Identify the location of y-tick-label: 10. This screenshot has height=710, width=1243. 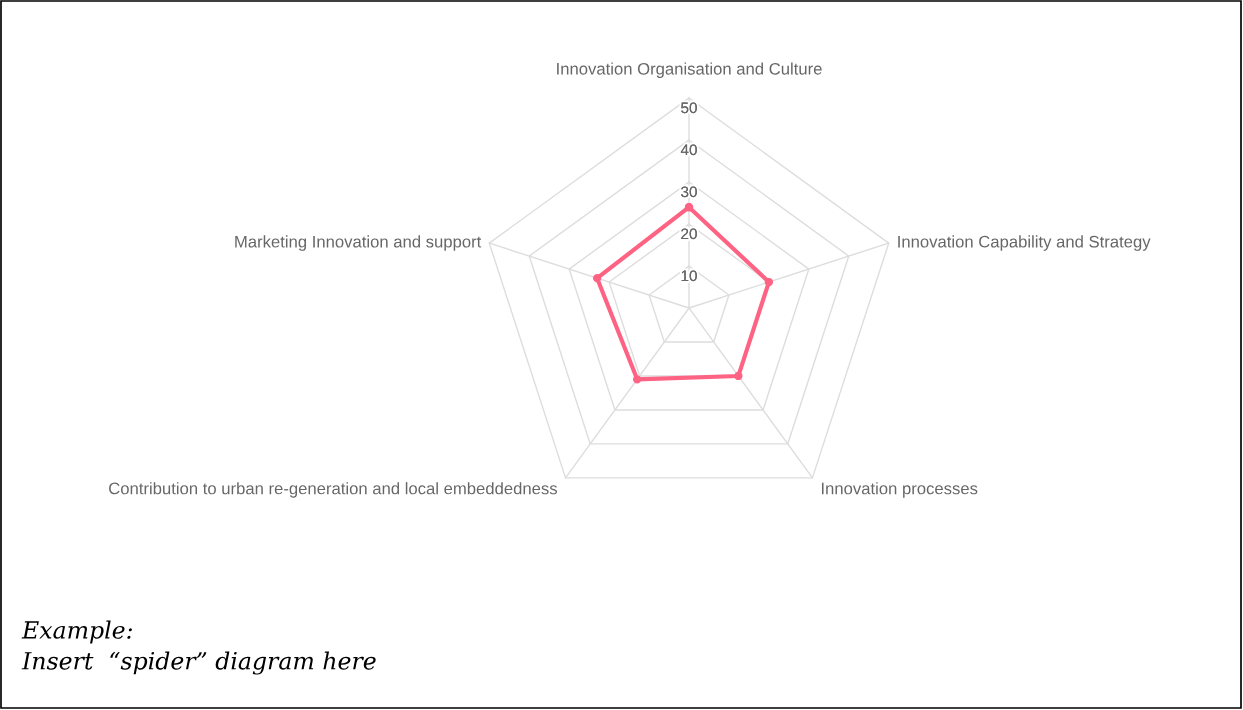
(689, 276).